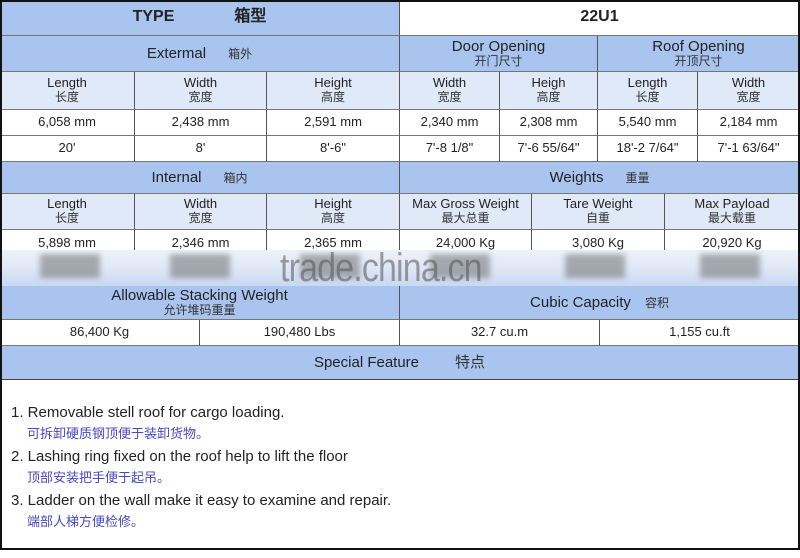  I want to click on feature-item-zh: 端部人梯方便检修。, so click(86, 521).